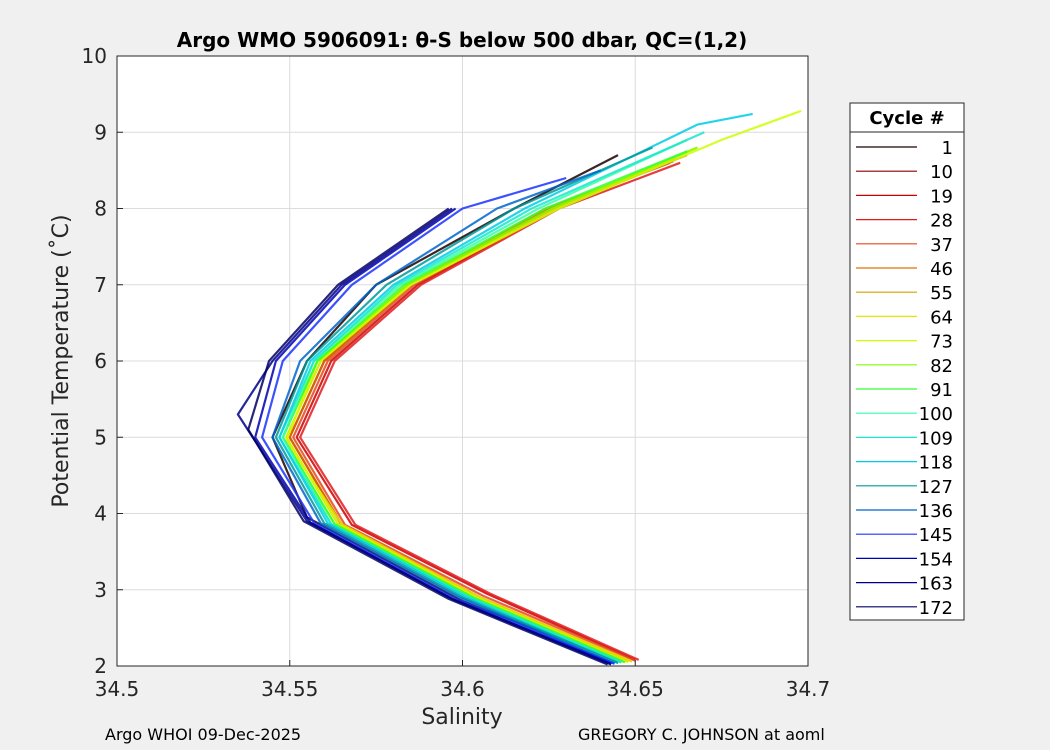 The width and height of the screenshot is (1050, 750). What do you see at coordinates (941, 221) in the screenshot?
I see `legend-label: 28` at bounding box center [941, 221].